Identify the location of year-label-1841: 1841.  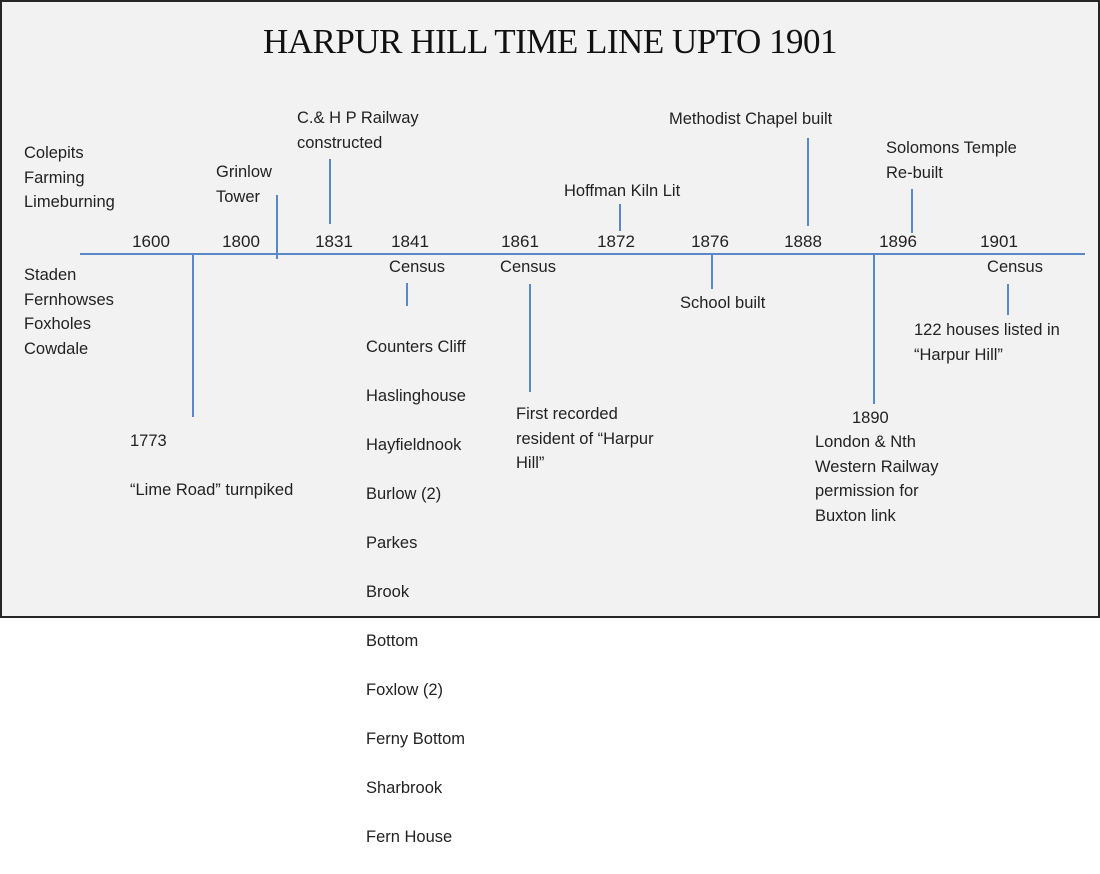
(410, 241).